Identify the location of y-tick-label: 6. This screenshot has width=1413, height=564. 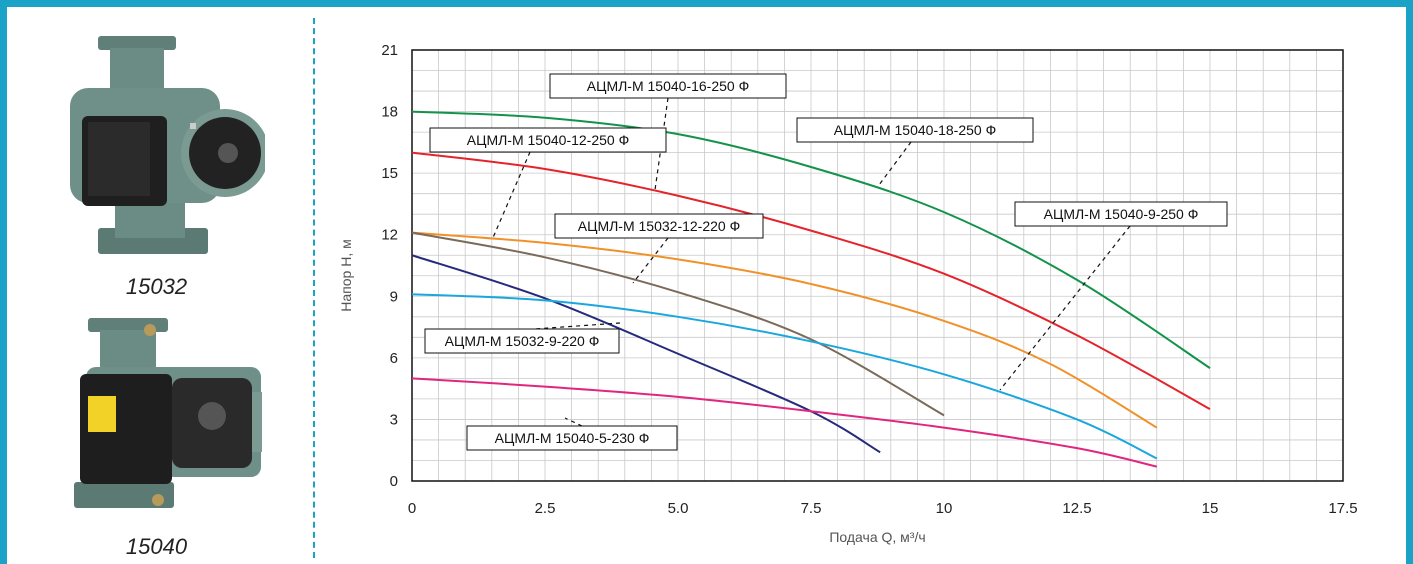
(394, 358).